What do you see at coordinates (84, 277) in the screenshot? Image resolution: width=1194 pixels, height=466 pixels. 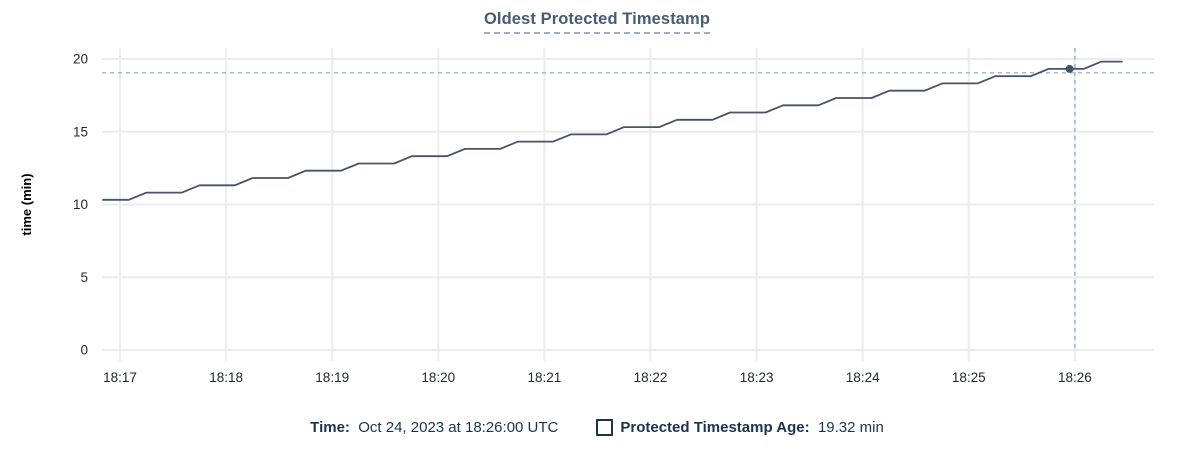 I see `y-tick-label: 5` at bounding box center [84, 277].